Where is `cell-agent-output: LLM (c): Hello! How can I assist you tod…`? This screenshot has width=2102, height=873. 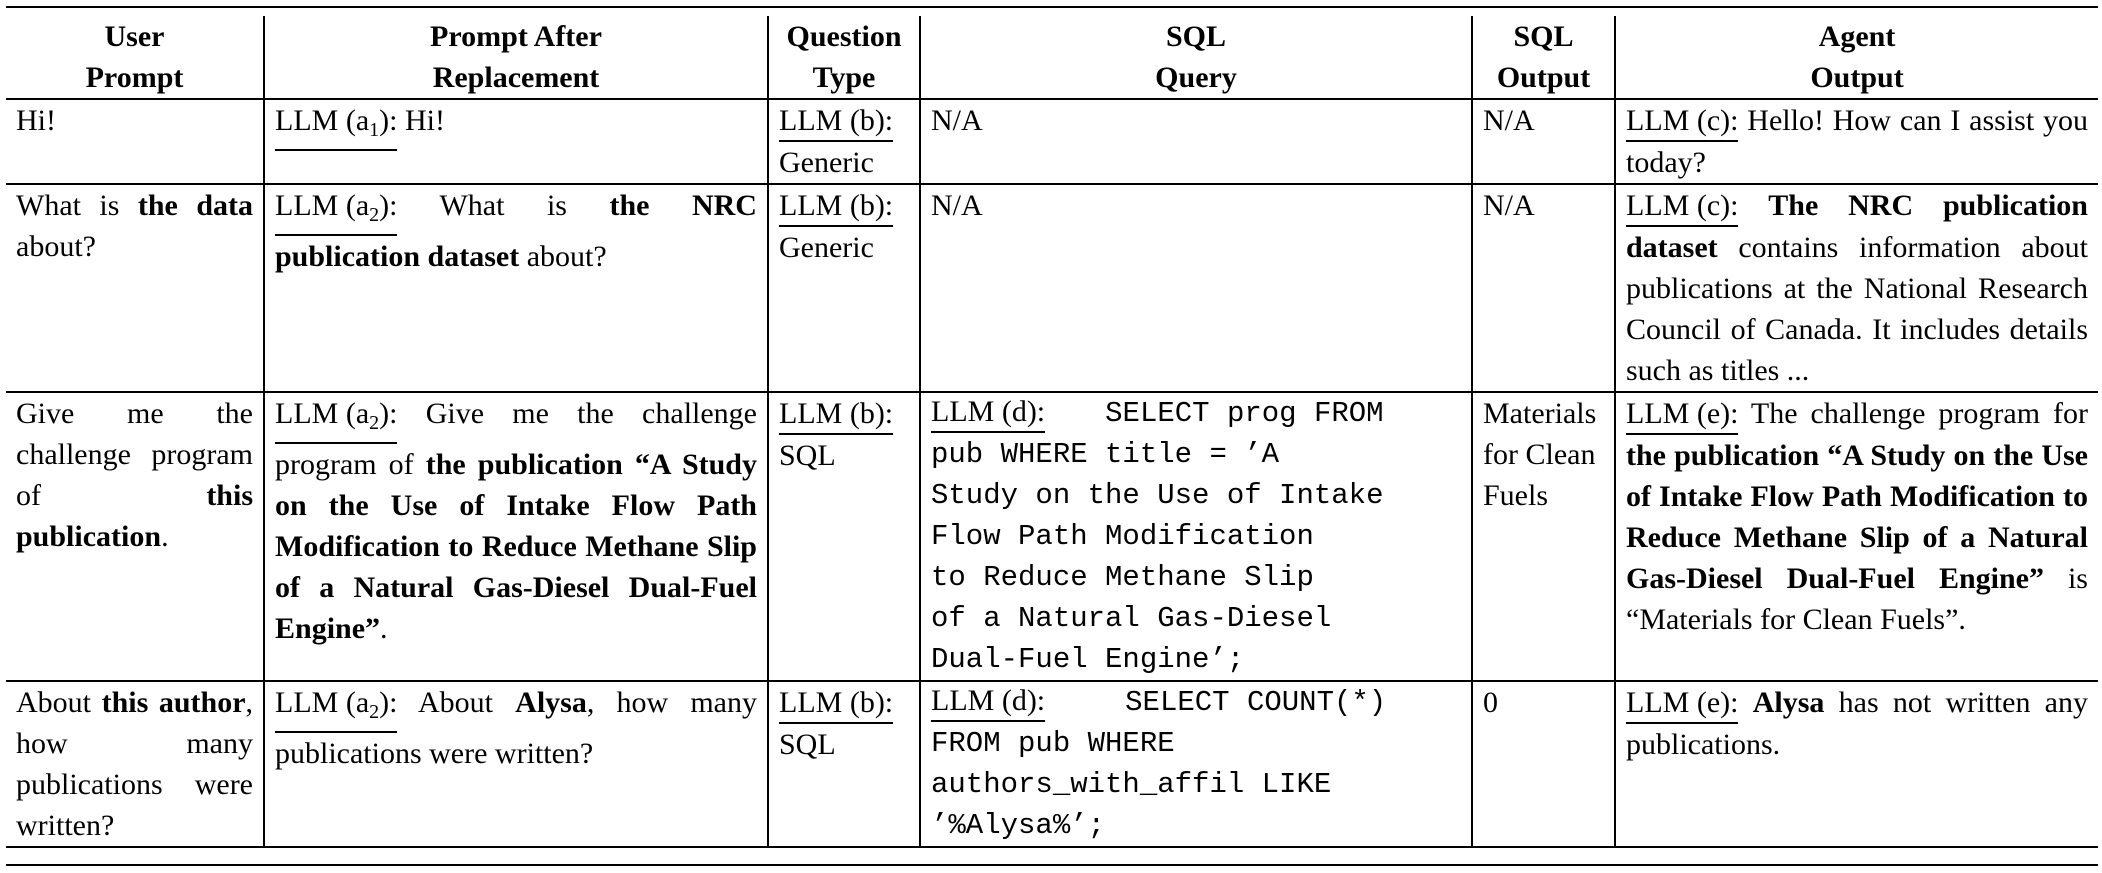
cell-agent-output: LLM (c): Hello! How can I assist you tod… is located at coordinates (1856, 141).